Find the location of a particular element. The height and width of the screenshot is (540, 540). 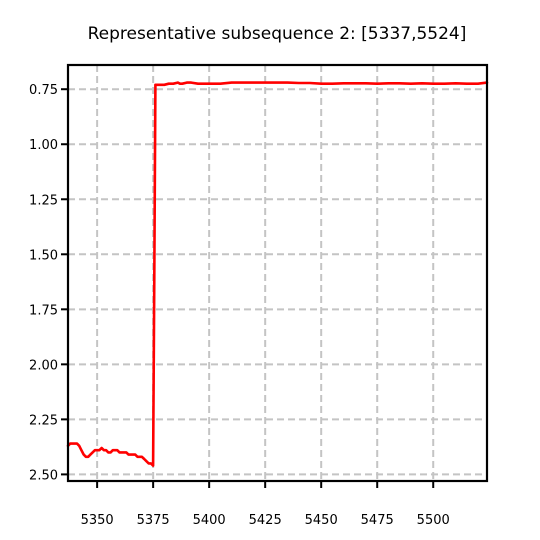

x-axis: 5350 5375 5400 5425 5450 5475 5500 is located at coordinates (265, 504).